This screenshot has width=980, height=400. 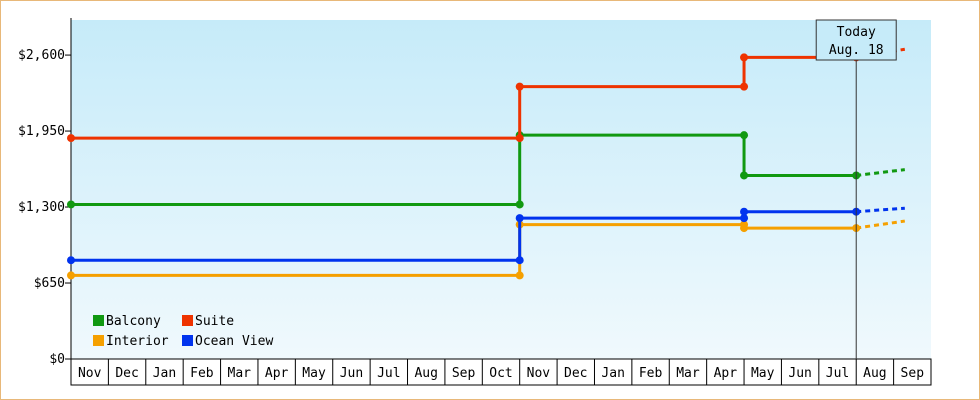 What do you see at coordinates (464, 236) in the screenshot?
I see `series-line-ocean-view` at bounding box center [464, 236].